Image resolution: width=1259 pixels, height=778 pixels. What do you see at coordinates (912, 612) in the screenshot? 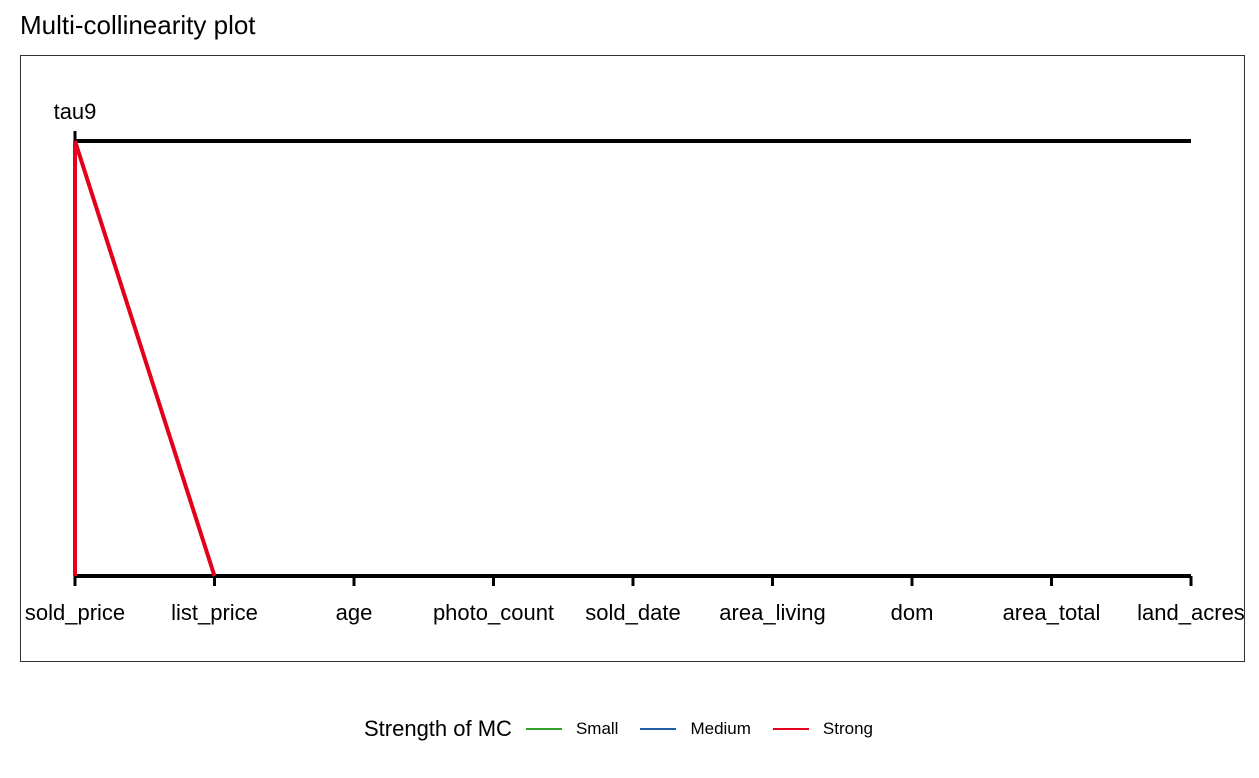
I see `x-tick-label-dom: dom` at bounding box center [912, 612].